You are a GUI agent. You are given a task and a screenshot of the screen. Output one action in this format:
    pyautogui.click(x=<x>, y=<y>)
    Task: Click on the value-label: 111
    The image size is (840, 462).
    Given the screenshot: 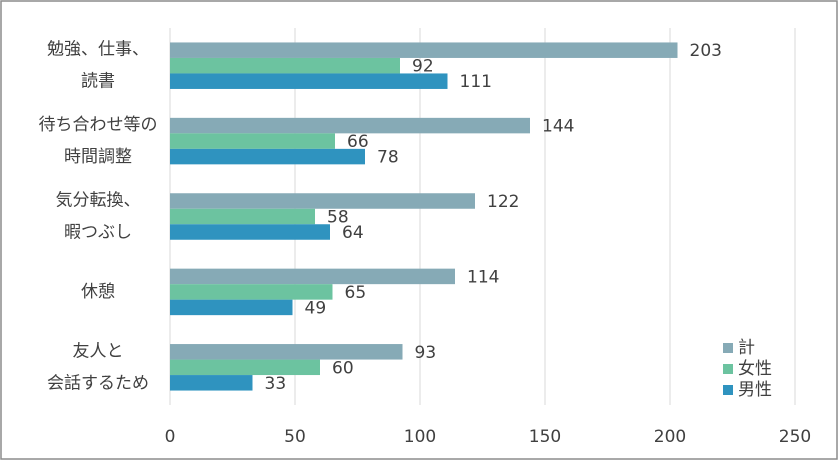 What is the action you would take?
    pyautogui.click(x=476, y=82)
    